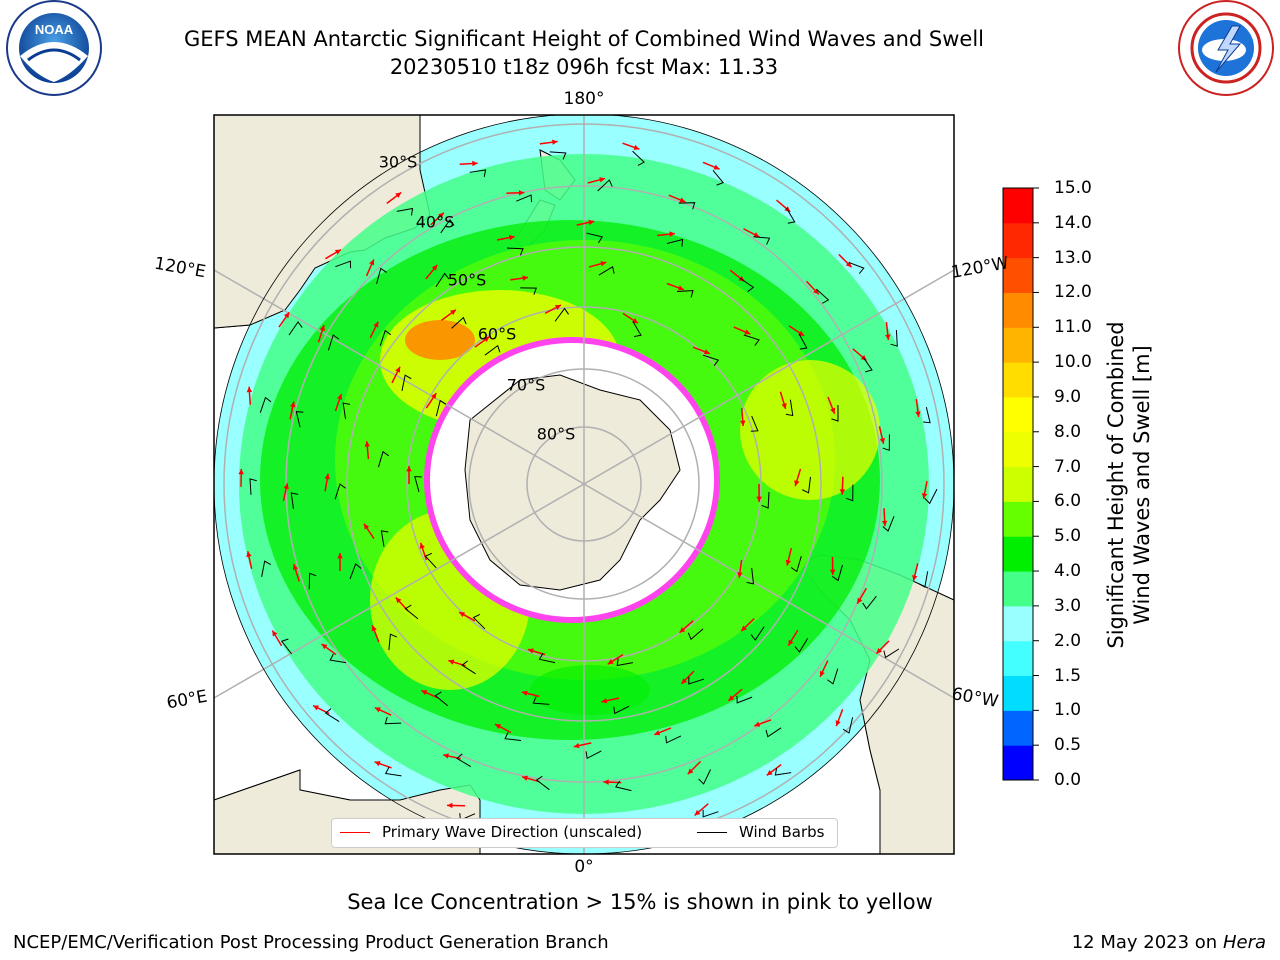 The image size is (1280, 960). I want to click on colorbar-tick-label: 7.0, so click(1068, 466).